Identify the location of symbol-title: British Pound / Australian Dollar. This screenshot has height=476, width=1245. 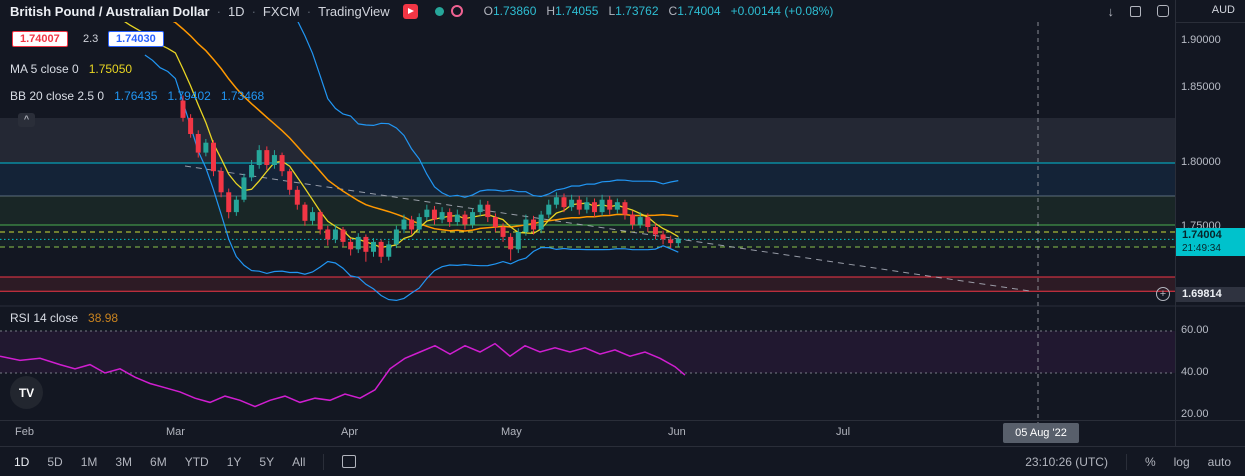
(110, 11).